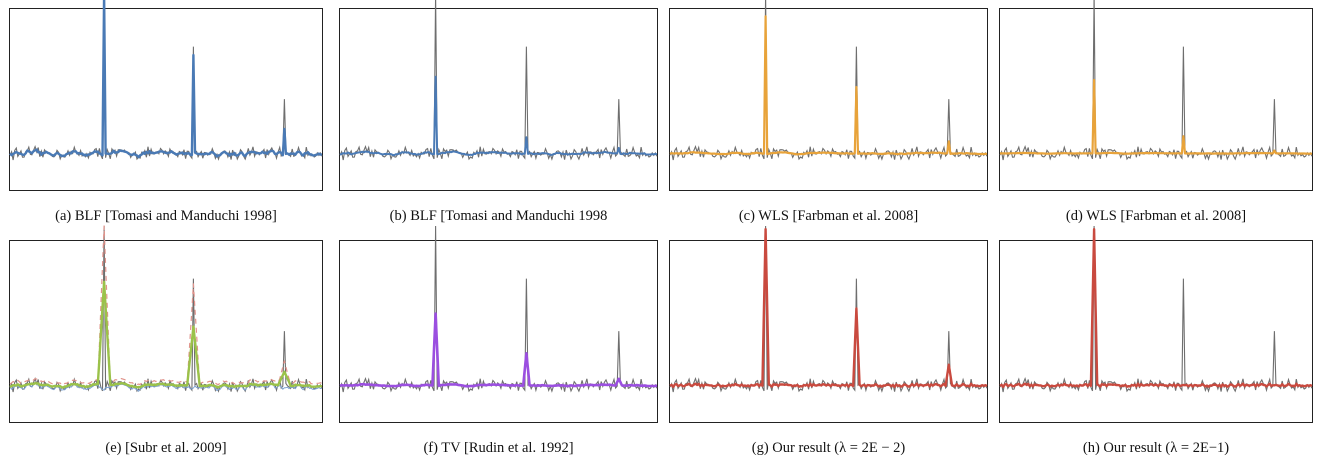  Describe the element at coordinates (1156, 448) in the screenshot. I see `caption-h: (h) Our result (λ = 2E−1)` at that location.